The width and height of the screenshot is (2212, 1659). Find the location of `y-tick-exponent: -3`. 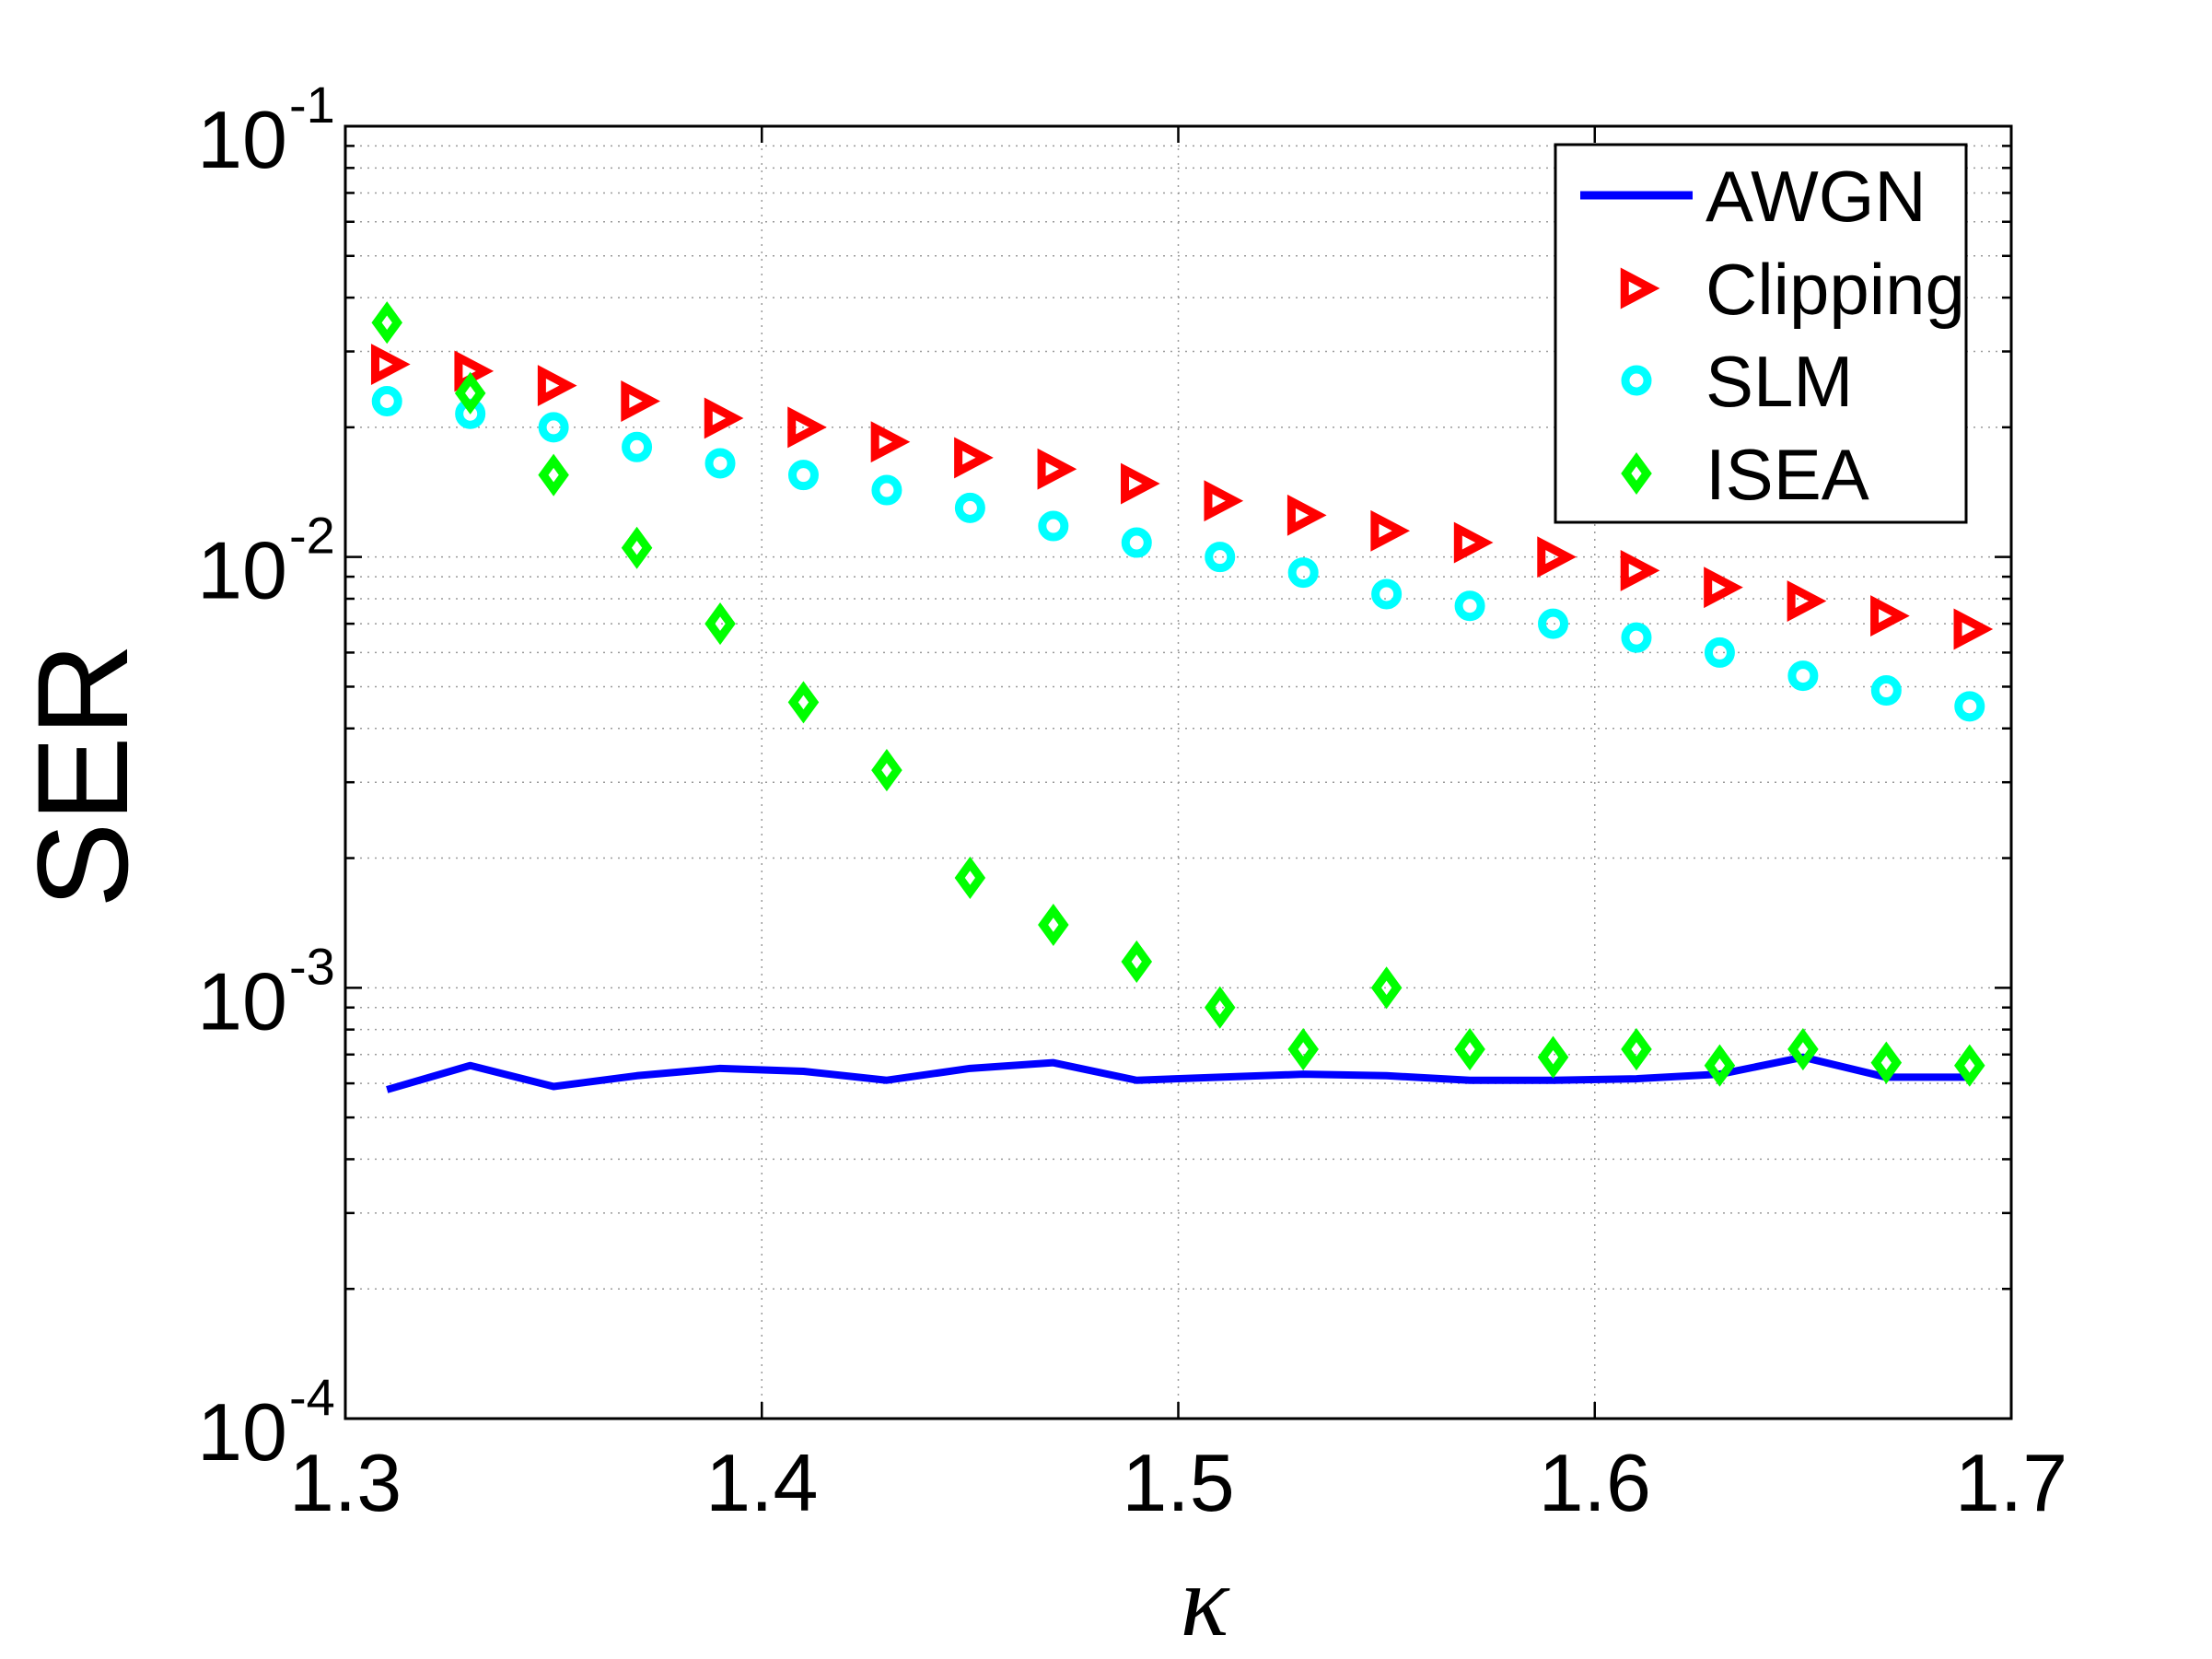

y-tick-exponent: -3 is located at coordinates (312, 966).